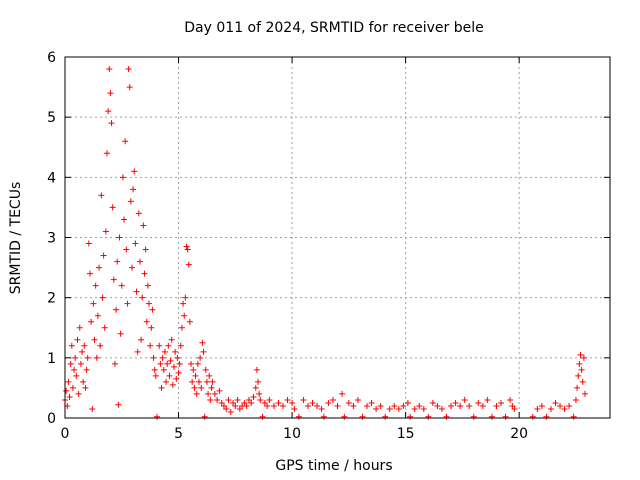  What do you see at coordinates (51, 178) in the screenshot?
I see `y-tick-label: 4` at bounding box center [51, 178].